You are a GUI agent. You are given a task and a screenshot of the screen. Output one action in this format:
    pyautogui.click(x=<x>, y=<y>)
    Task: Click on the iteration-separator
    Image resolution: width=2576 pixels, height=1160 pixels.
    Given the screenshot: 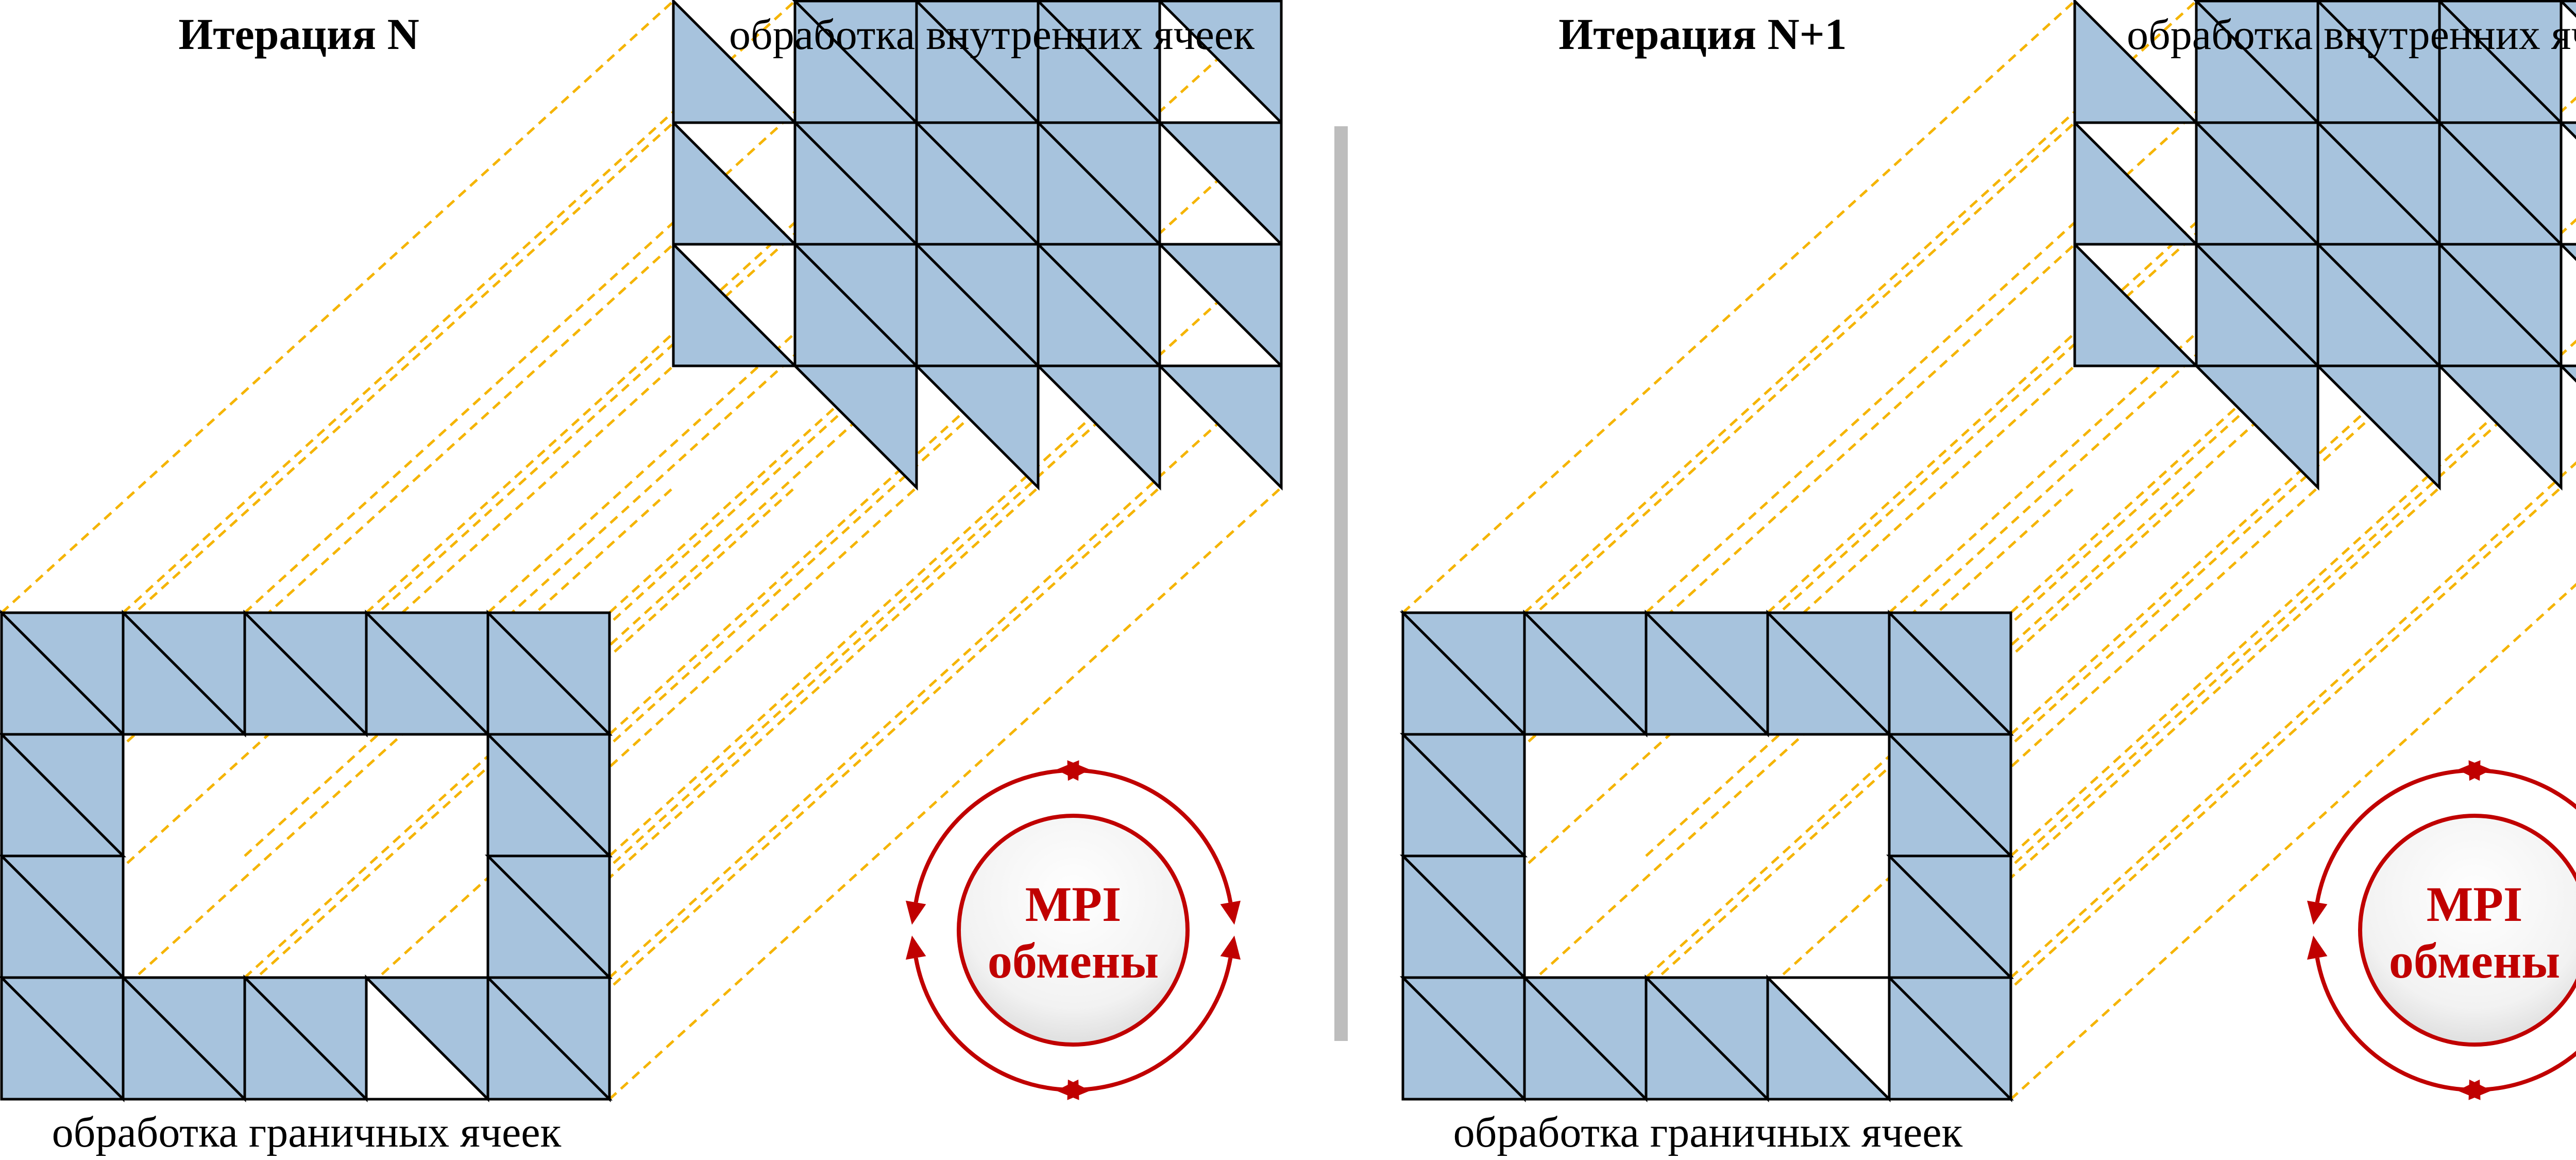 What is the action you would take?
    pyautogui.click(x=1341, y=583)
    